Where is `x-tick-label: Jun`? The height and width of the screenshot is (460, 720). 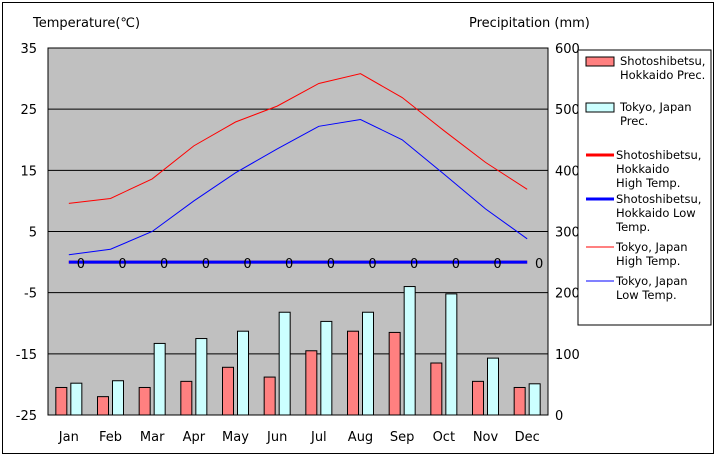
x-tick-label: Jun is located at coordinates (276, 437).